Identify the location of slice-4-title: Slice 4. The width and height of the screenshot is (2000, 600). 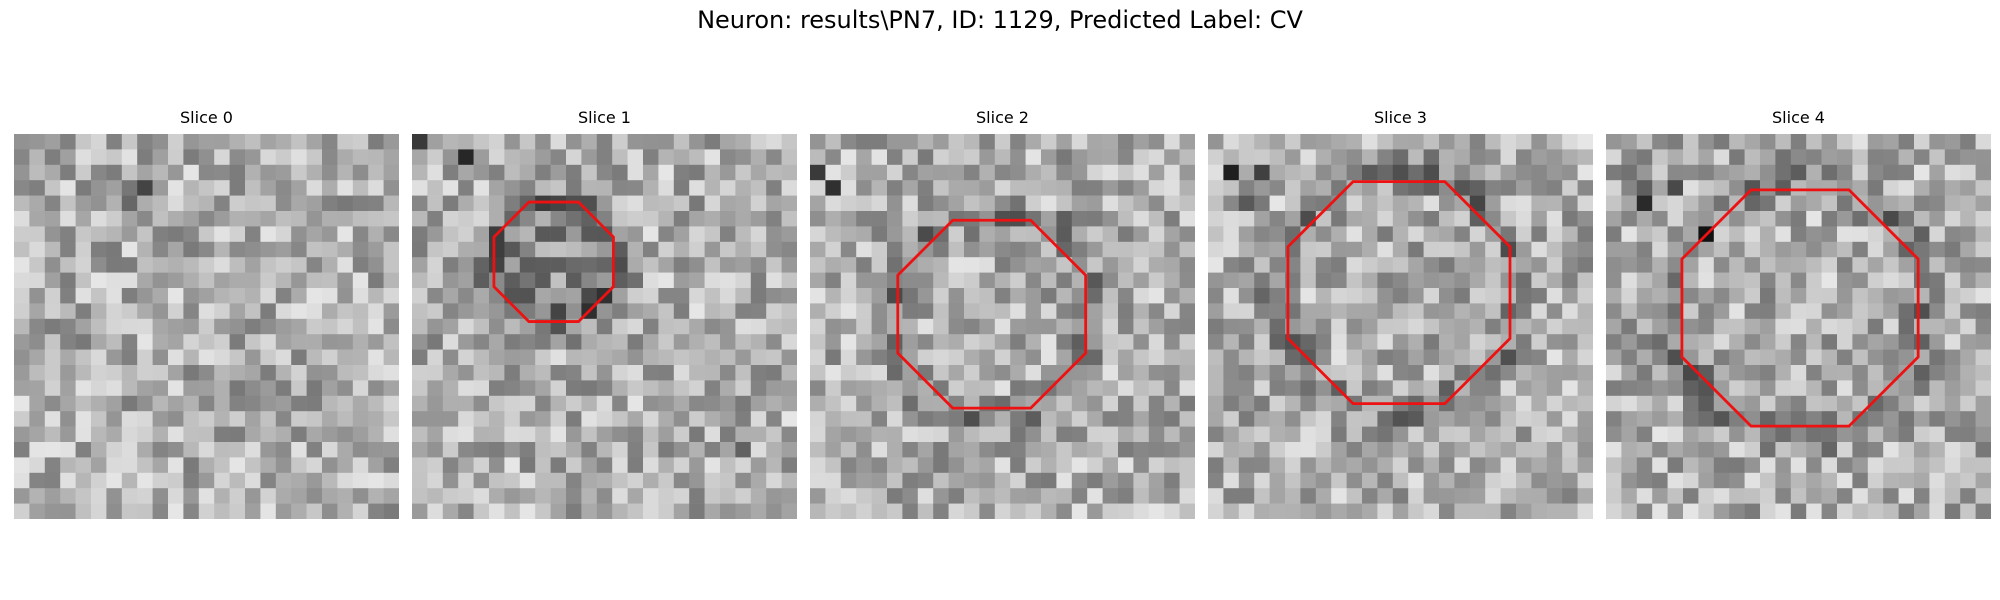
(1798, 117).